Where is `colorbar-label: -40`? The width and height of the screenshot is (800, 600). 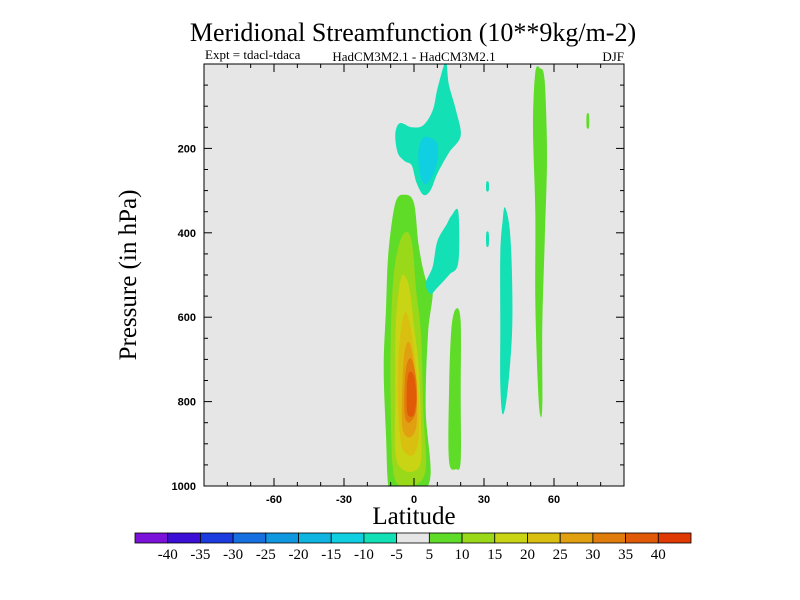
colorbar-label: -40 is located at coordinates (168, 555).